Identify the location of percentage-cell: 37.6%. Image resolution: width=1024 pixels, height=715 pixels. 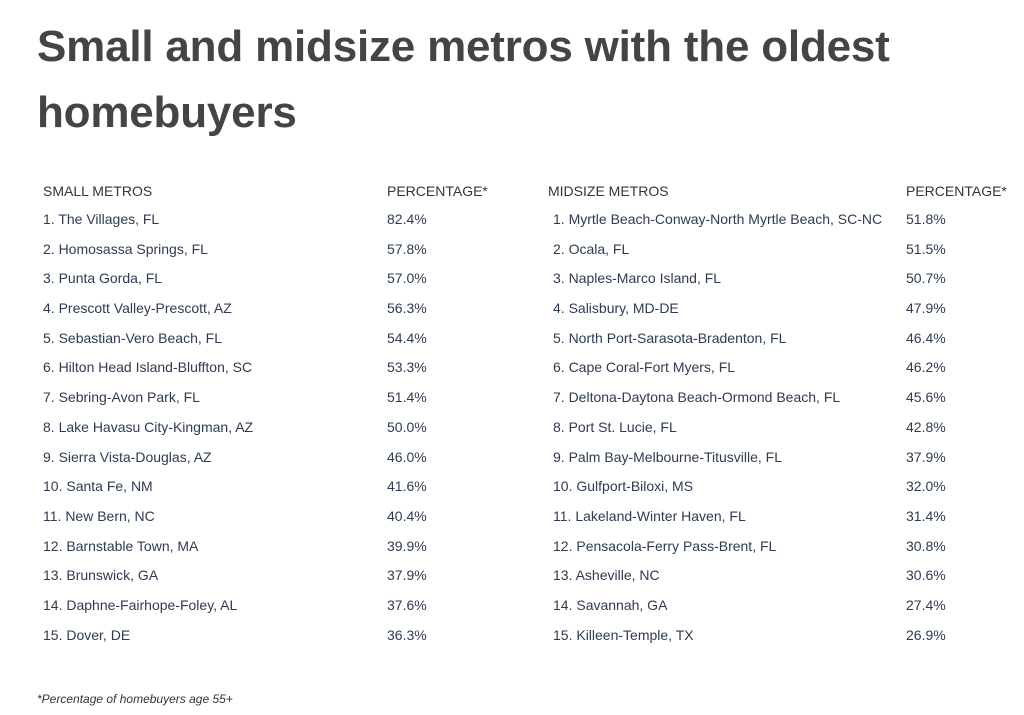
(407, 604).